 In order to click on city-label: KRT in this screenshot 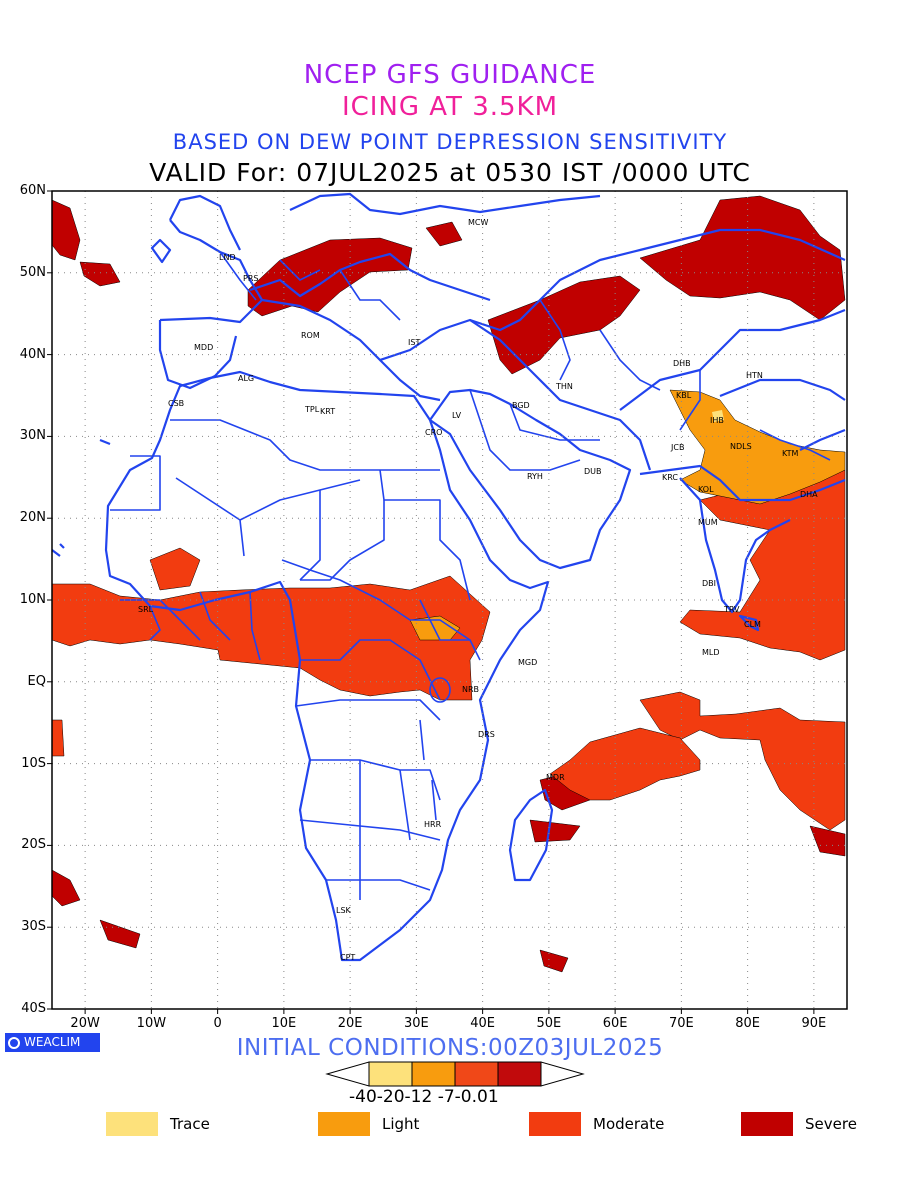, I will do `click(327, 411)`.